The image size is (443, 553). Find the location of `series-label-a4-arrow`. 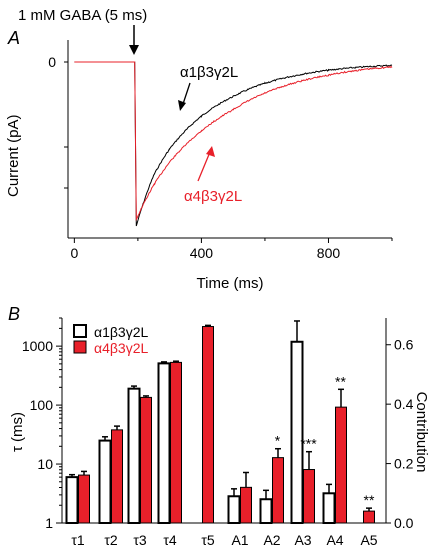

series-label-a4-arrow is located at coordinates (206, 164).